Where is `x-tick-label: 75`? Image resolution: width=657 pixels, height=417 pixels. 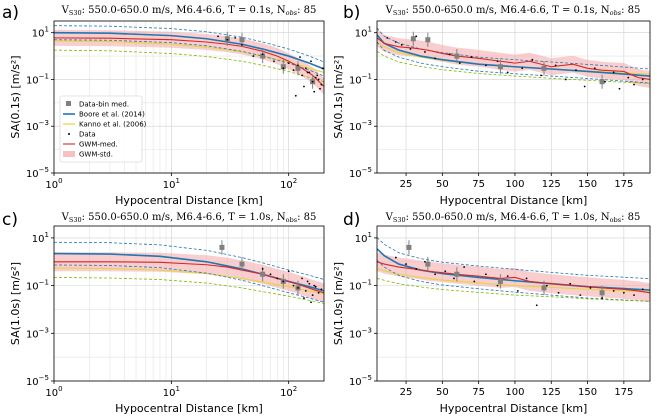 x-tick-label: 75 is located at coordinates (478, 184).